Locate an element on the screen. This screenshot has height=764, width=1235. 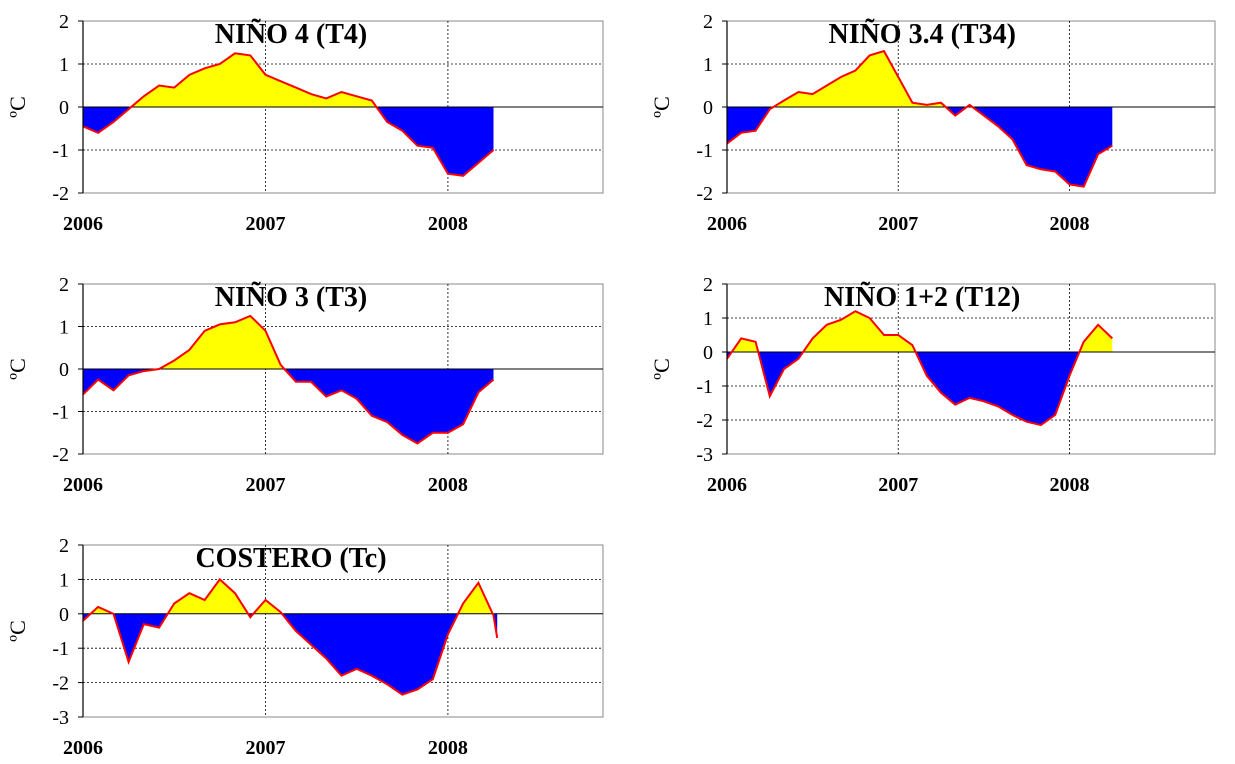
chart-4: 2 1 0 -1 -2 -3 2006 2007 2008 ºC NIÑO 1+2 (T12) is located at coordinates (932, 385).